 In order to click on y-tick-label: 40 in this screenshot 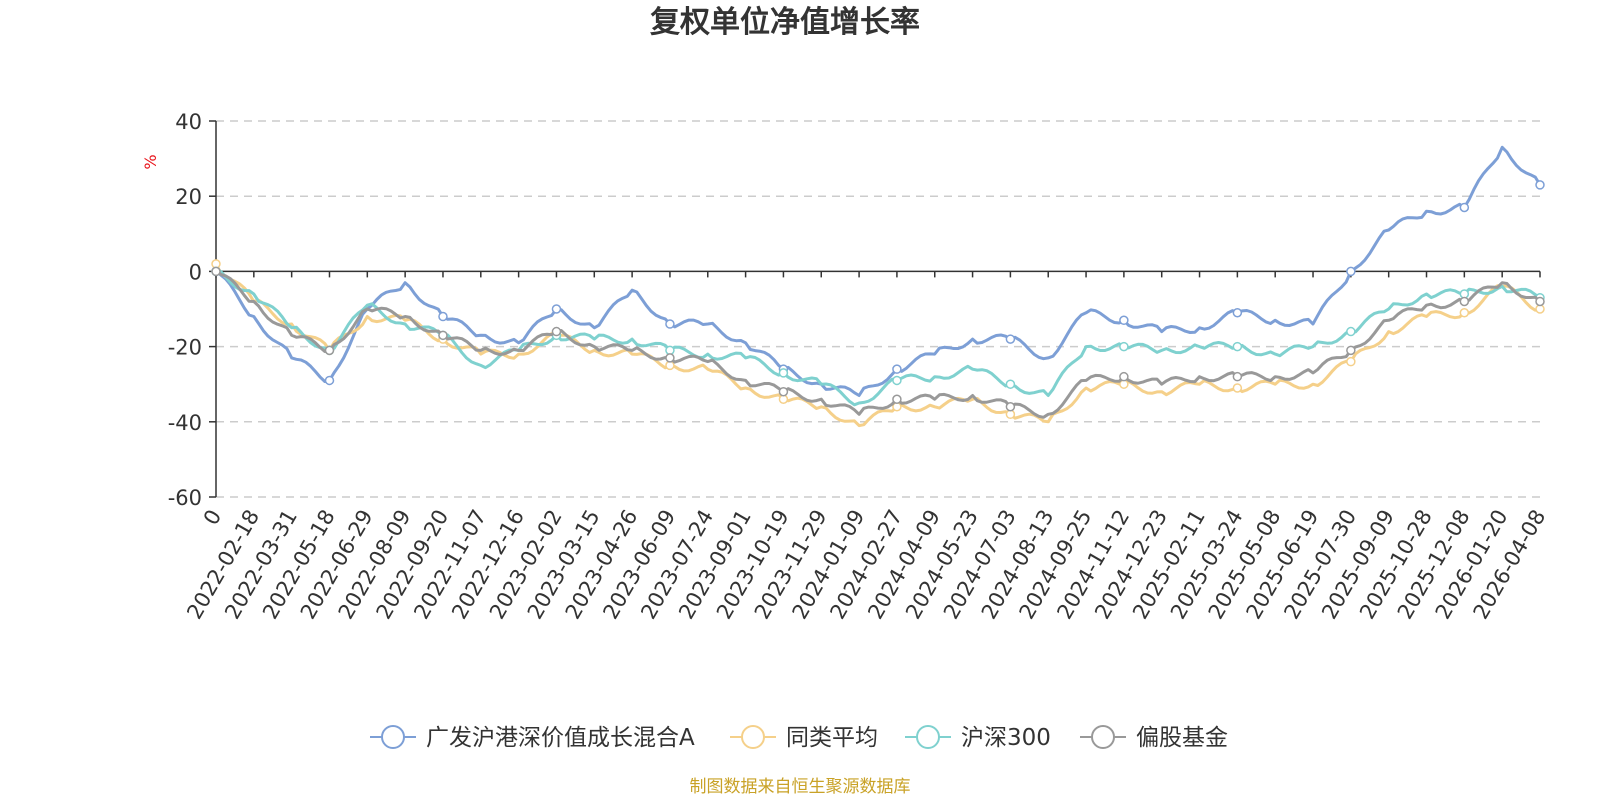, I will do `click(188, 122)`.